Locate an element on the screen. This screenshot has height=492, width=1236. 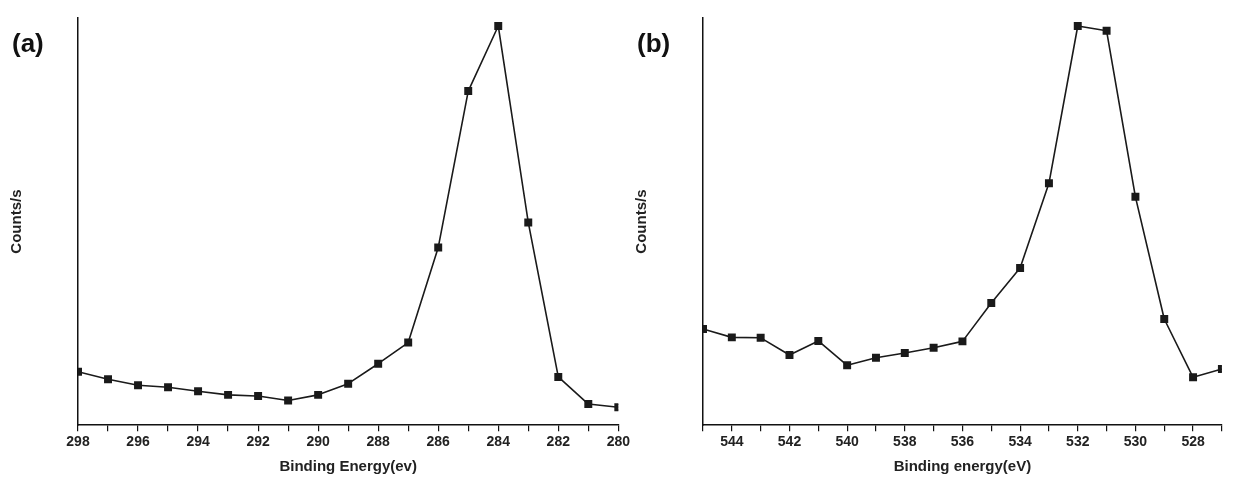
x-tick-label: 532 is located at coordinates (1078, 441).